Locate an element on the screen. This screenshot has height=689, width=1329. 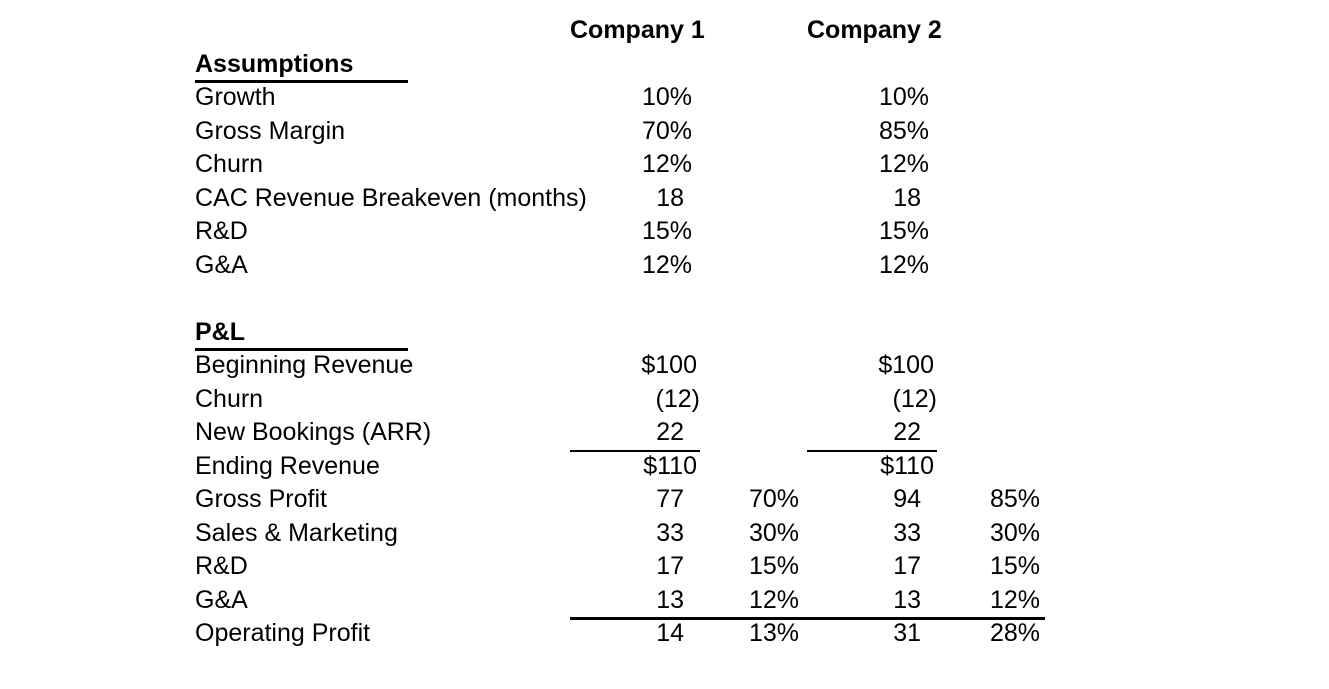
cell-label: Growth is located at coordinates (235, 97).